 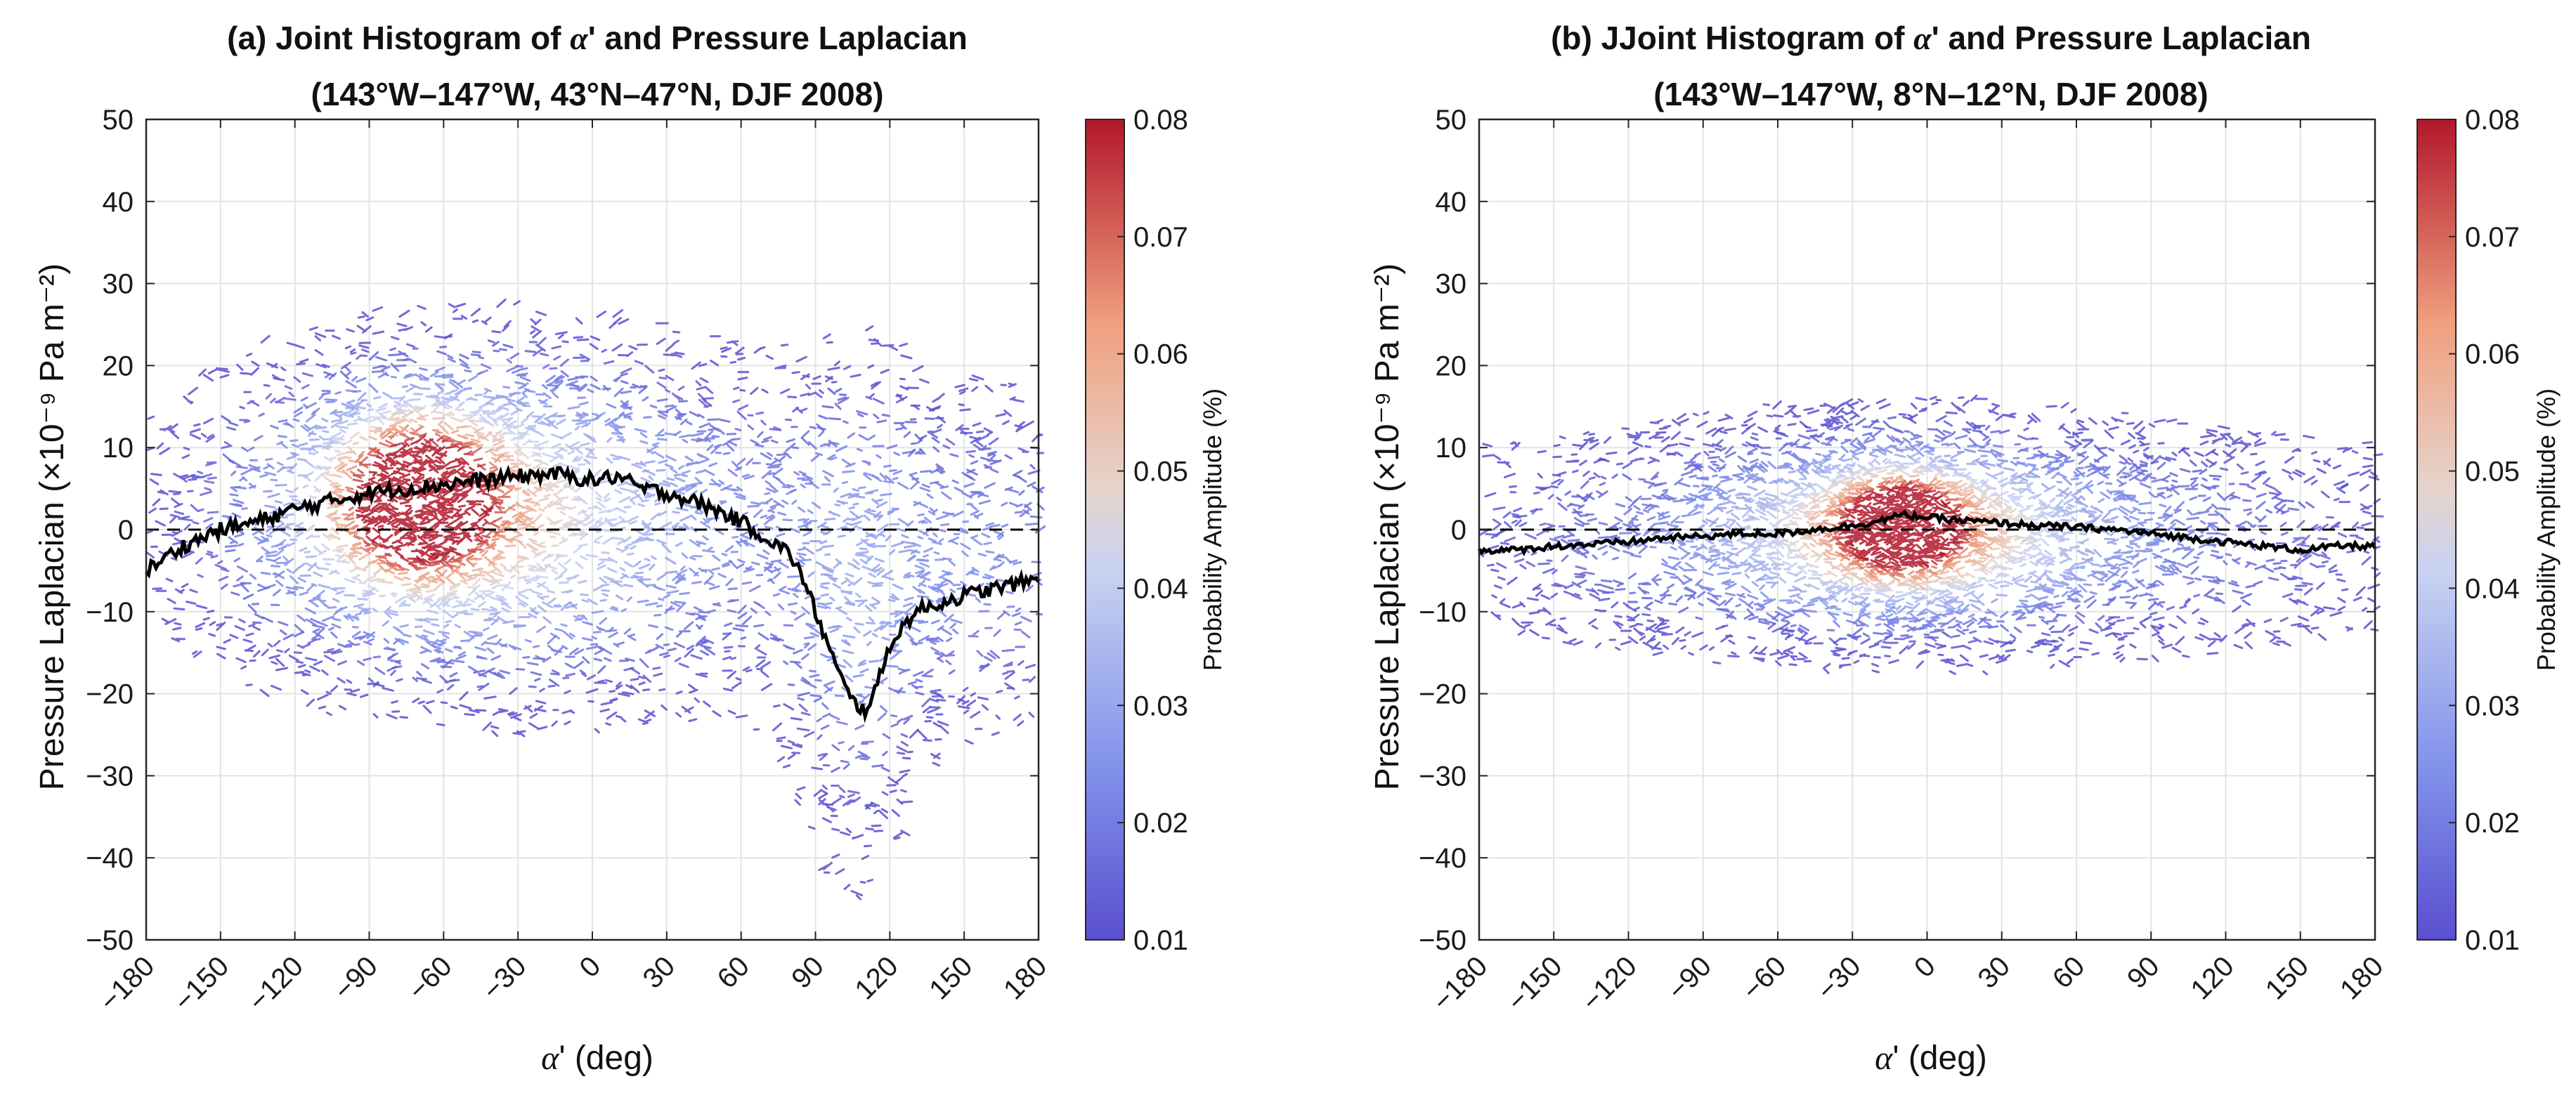 What do you see at coordinates (659, 972) in the screenshot?
I see `x-tick-label: 30` at bounding box center [659, 972].